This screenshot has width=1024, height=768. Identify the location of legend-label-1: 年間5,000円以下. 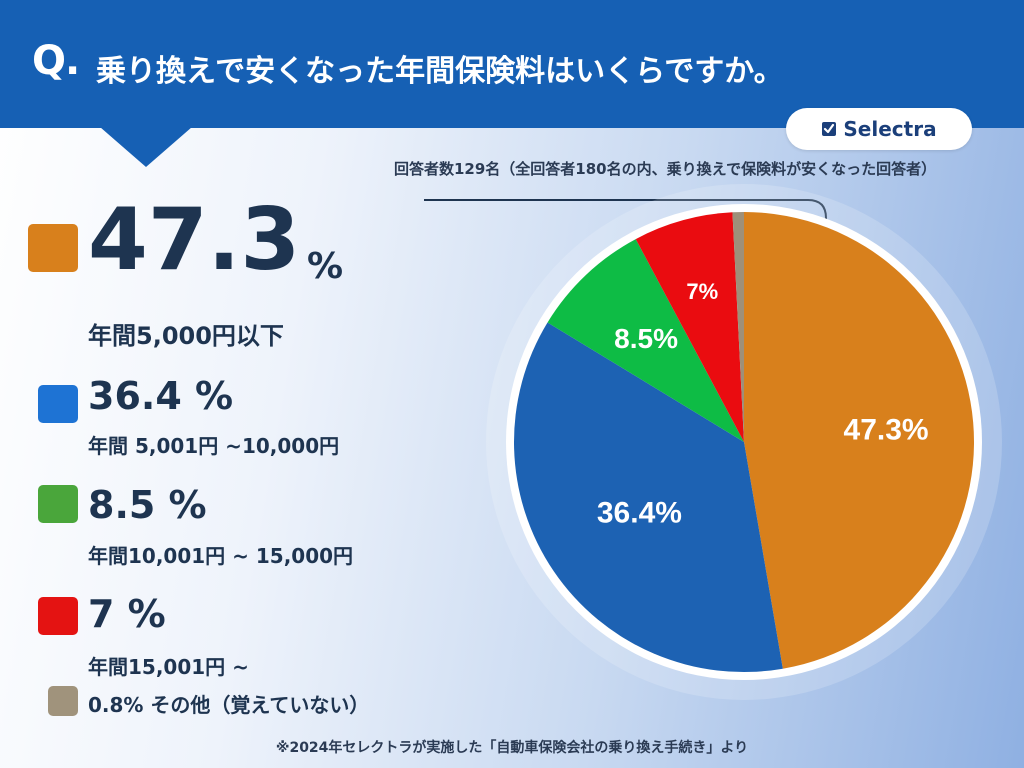
(186, 336).